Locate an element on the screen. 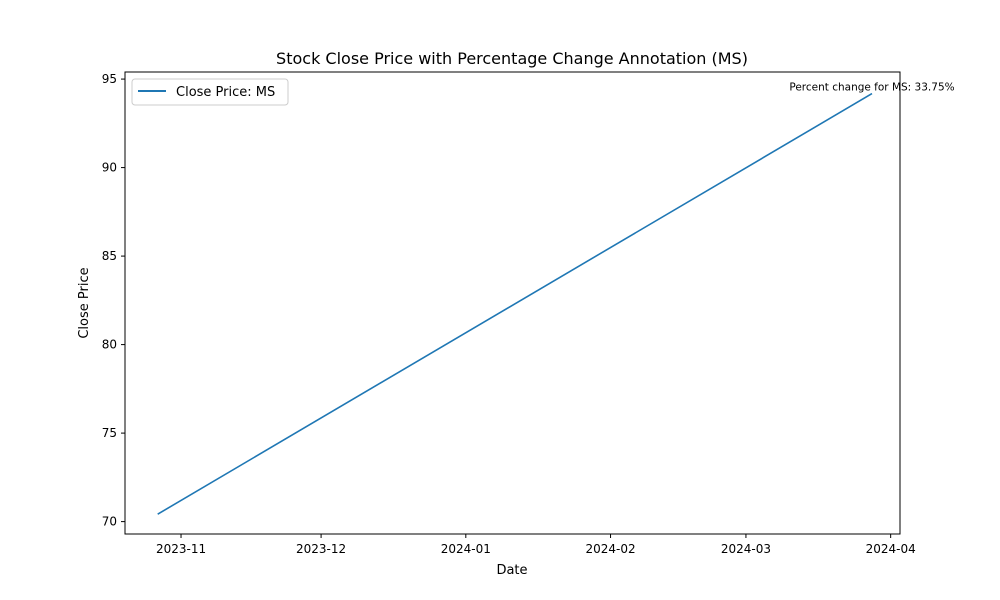 The height and width of the screenshot is (600, 1000). x-tick-label: 2024-01 is located at coordinates (466, 549).